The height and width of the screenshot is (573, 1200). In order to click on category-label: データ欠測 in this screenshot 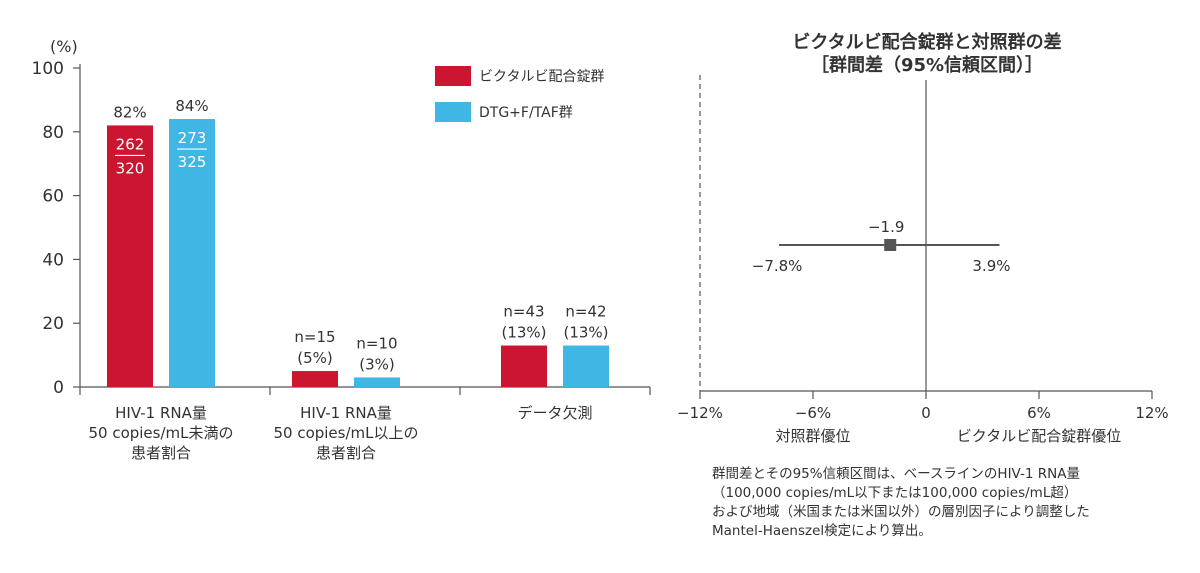, I will do `click(554, 413)`.